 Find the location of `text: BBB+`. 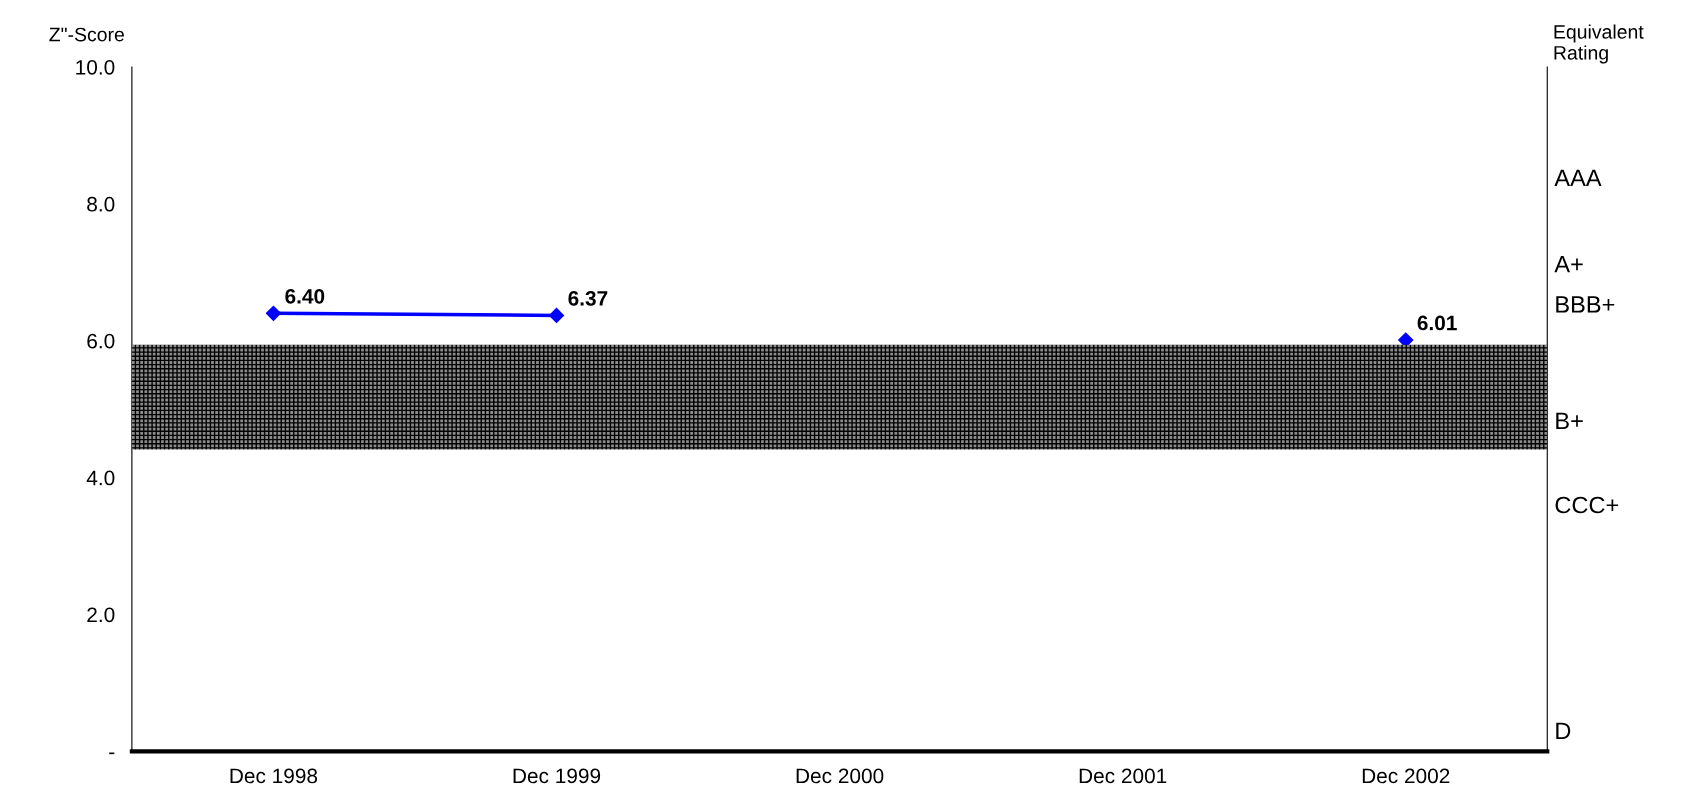

text: BBB+ is located at coordinates (1585, 304).